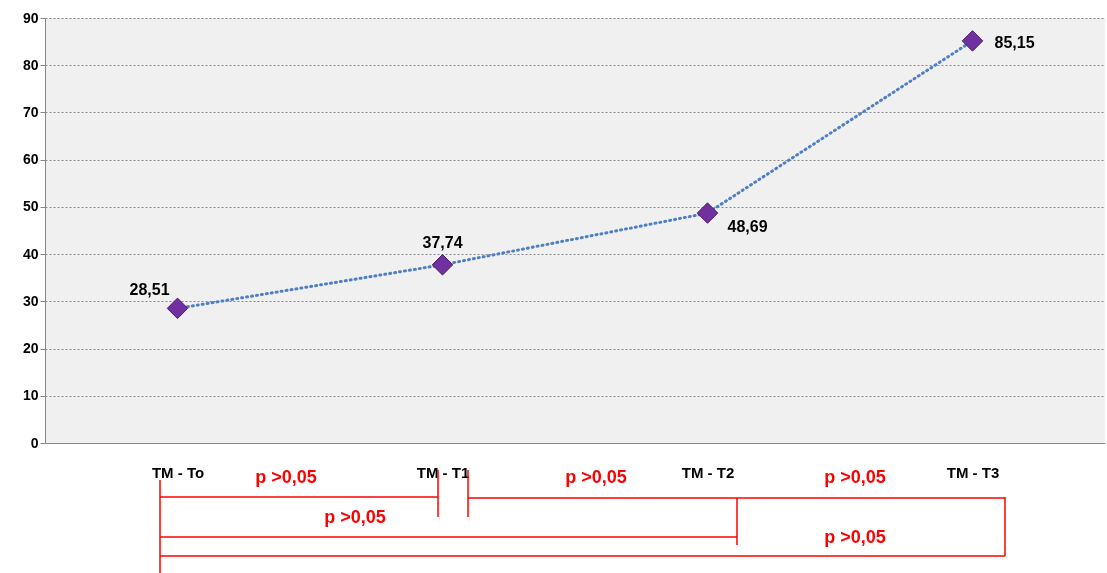 The image size is (1107, 573). What do you see at coordinates (443, 472) in the screenshot?
I see `x-tick-label: TM - T1` at bounding box center [443, 472].